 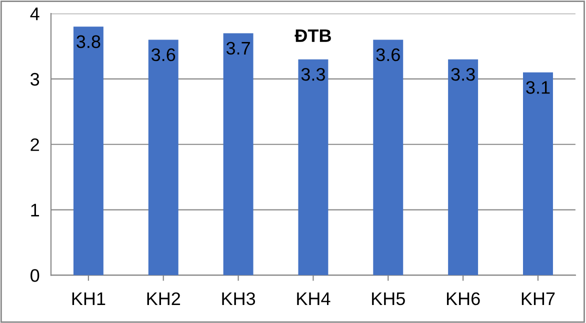 What do you see at coordinates (538, 87) in the screenshot?
I see `data-label: 3.1` at bounding box center [538, 87].